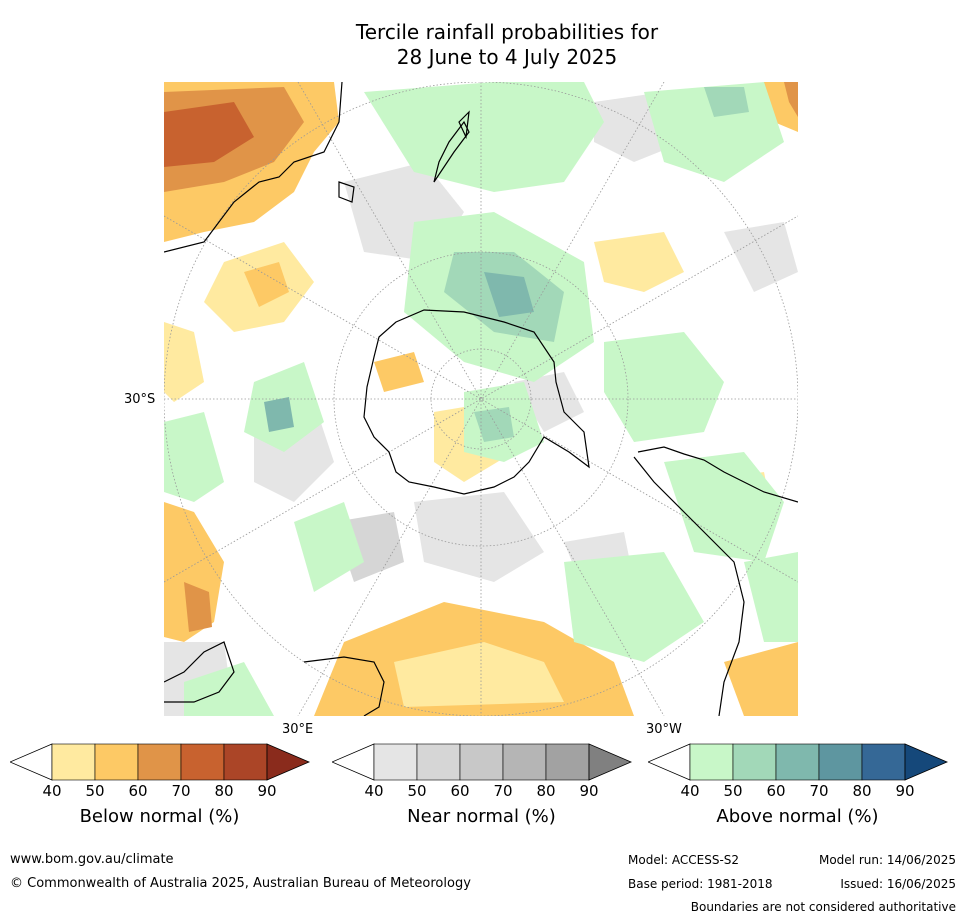  I want to click on below-normal-label: Below normal (%), so click(159, 816).